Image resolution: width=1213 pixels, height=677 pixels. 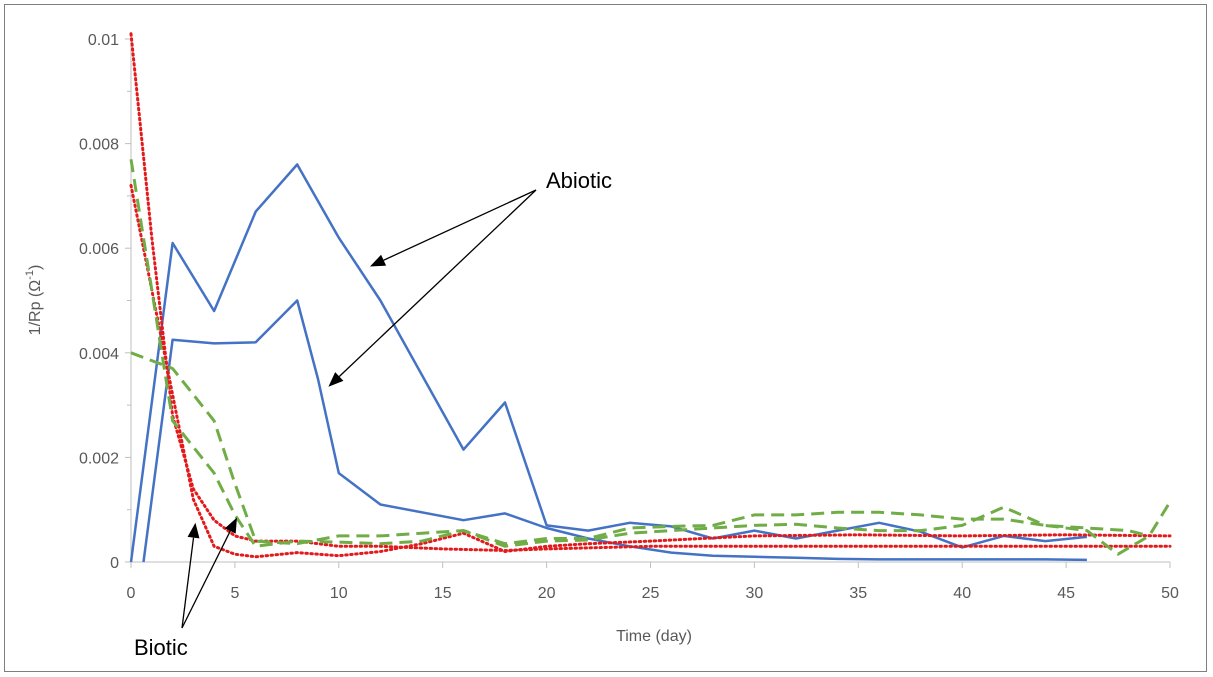 I want to click on y-axis-title: 1/Rp (Ω-1), so click(x=34, y=300).